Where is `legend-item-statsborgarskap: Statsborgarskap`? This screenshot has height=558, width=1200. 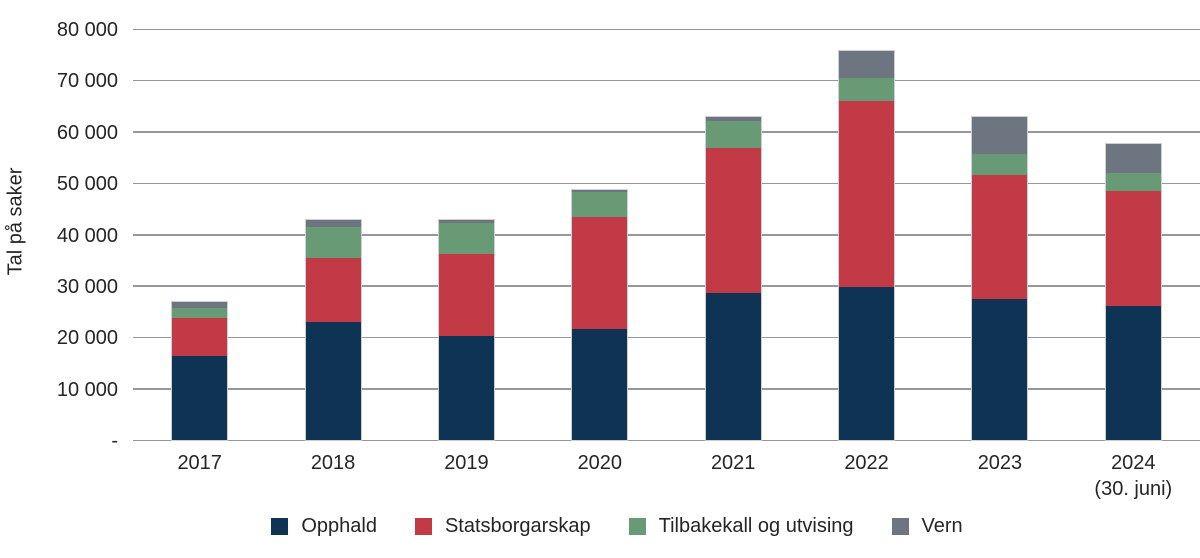
legend-item-statsborgarskap: Statsborgarskap is located at coordinates (502, 526).